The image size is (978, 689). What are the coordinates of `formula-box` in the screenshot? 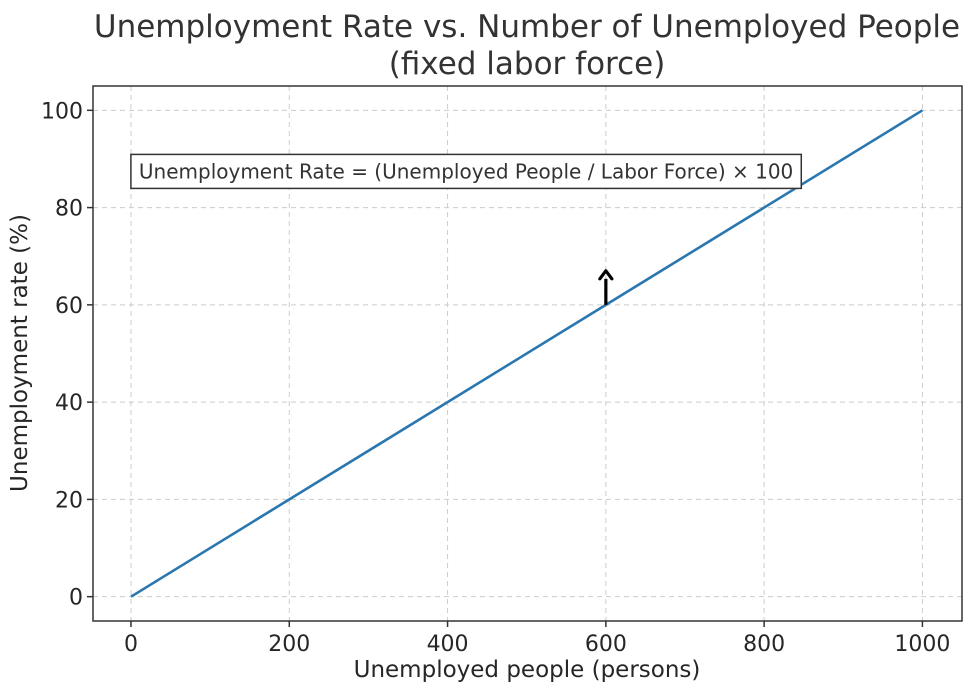 It's located at (466, 171).